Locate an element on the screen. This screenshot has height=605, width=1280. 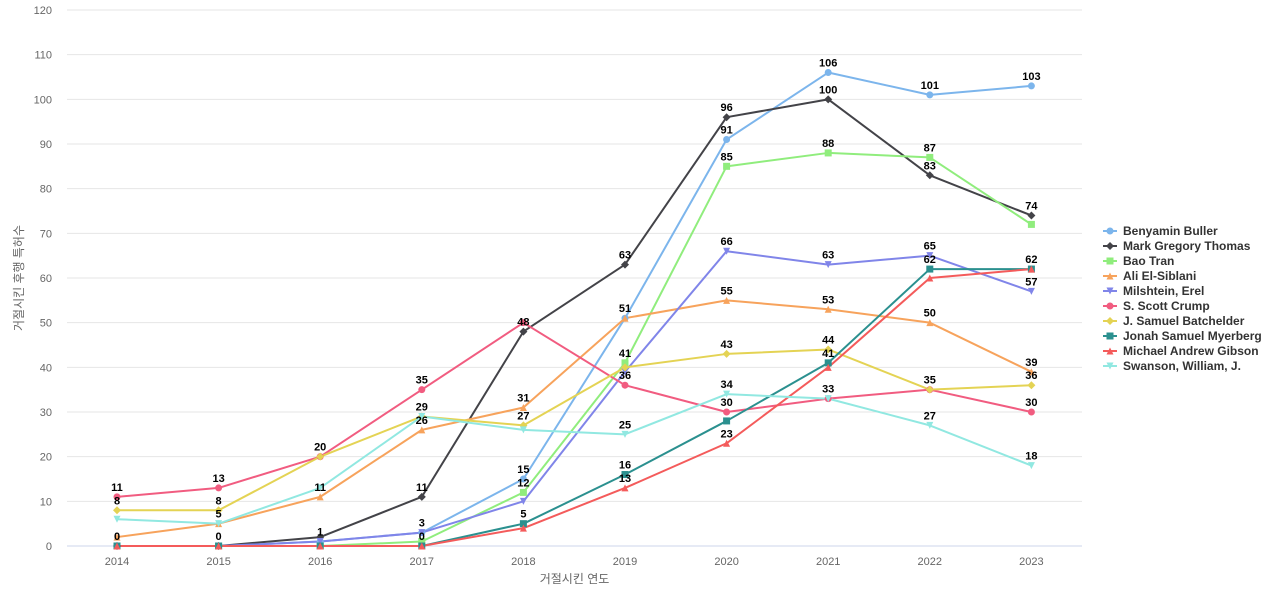
data-label: 62 is located at coordinates (930, 260).